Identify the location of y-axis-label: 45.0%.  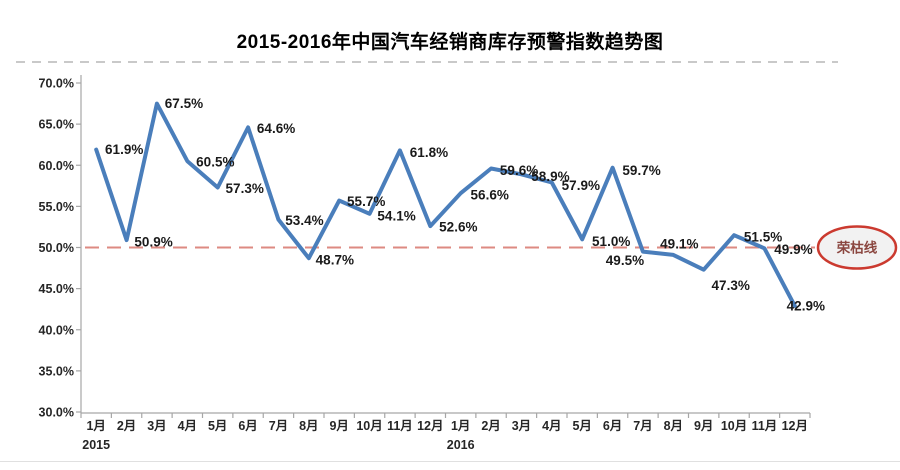
(56, 289).